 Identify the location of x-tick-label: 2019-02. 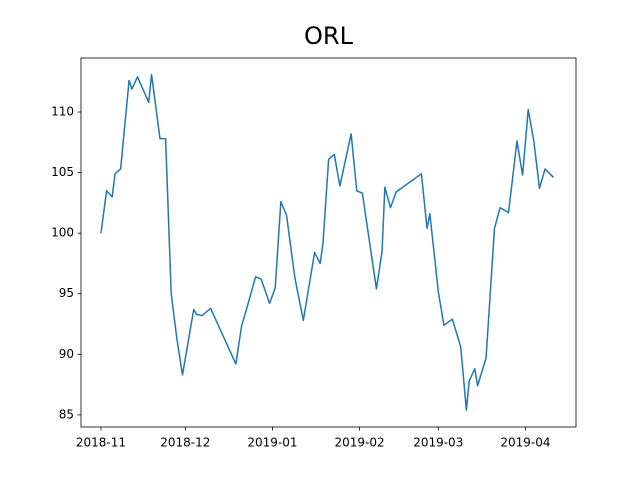
(359, 443).